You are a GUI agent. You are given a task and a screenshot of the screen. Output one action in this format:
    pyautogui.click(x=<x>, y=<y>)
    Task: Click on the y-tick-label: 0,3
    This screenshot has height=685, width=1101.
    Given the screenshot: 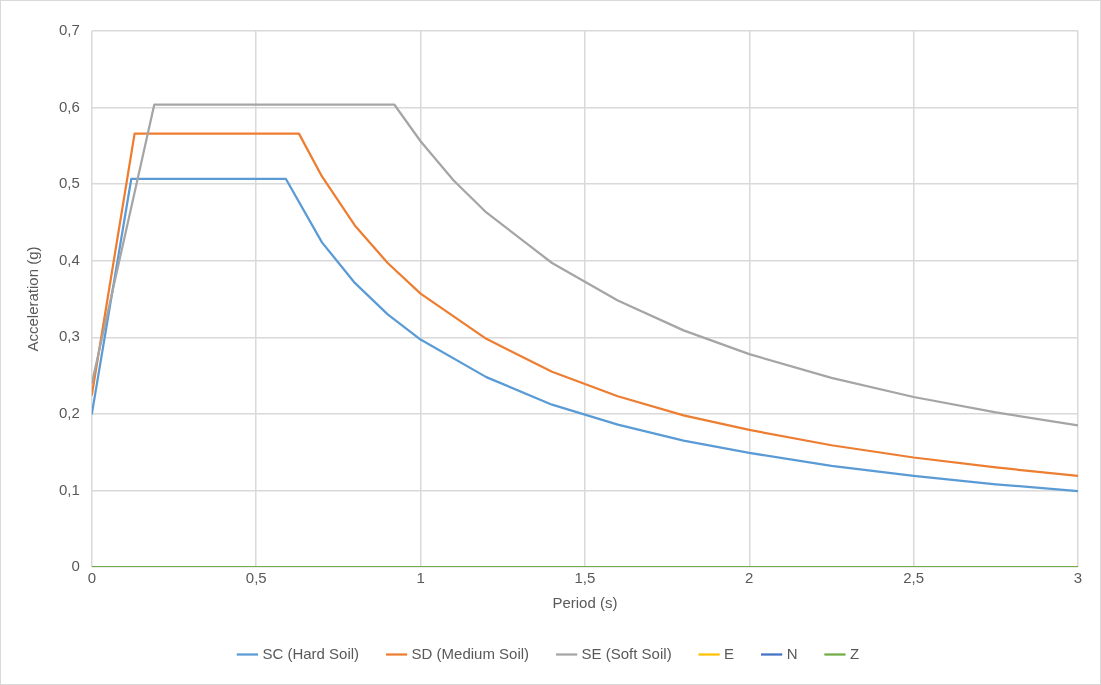 What is the action you would take?
    pyautogui.click(x=69, y=336)
    